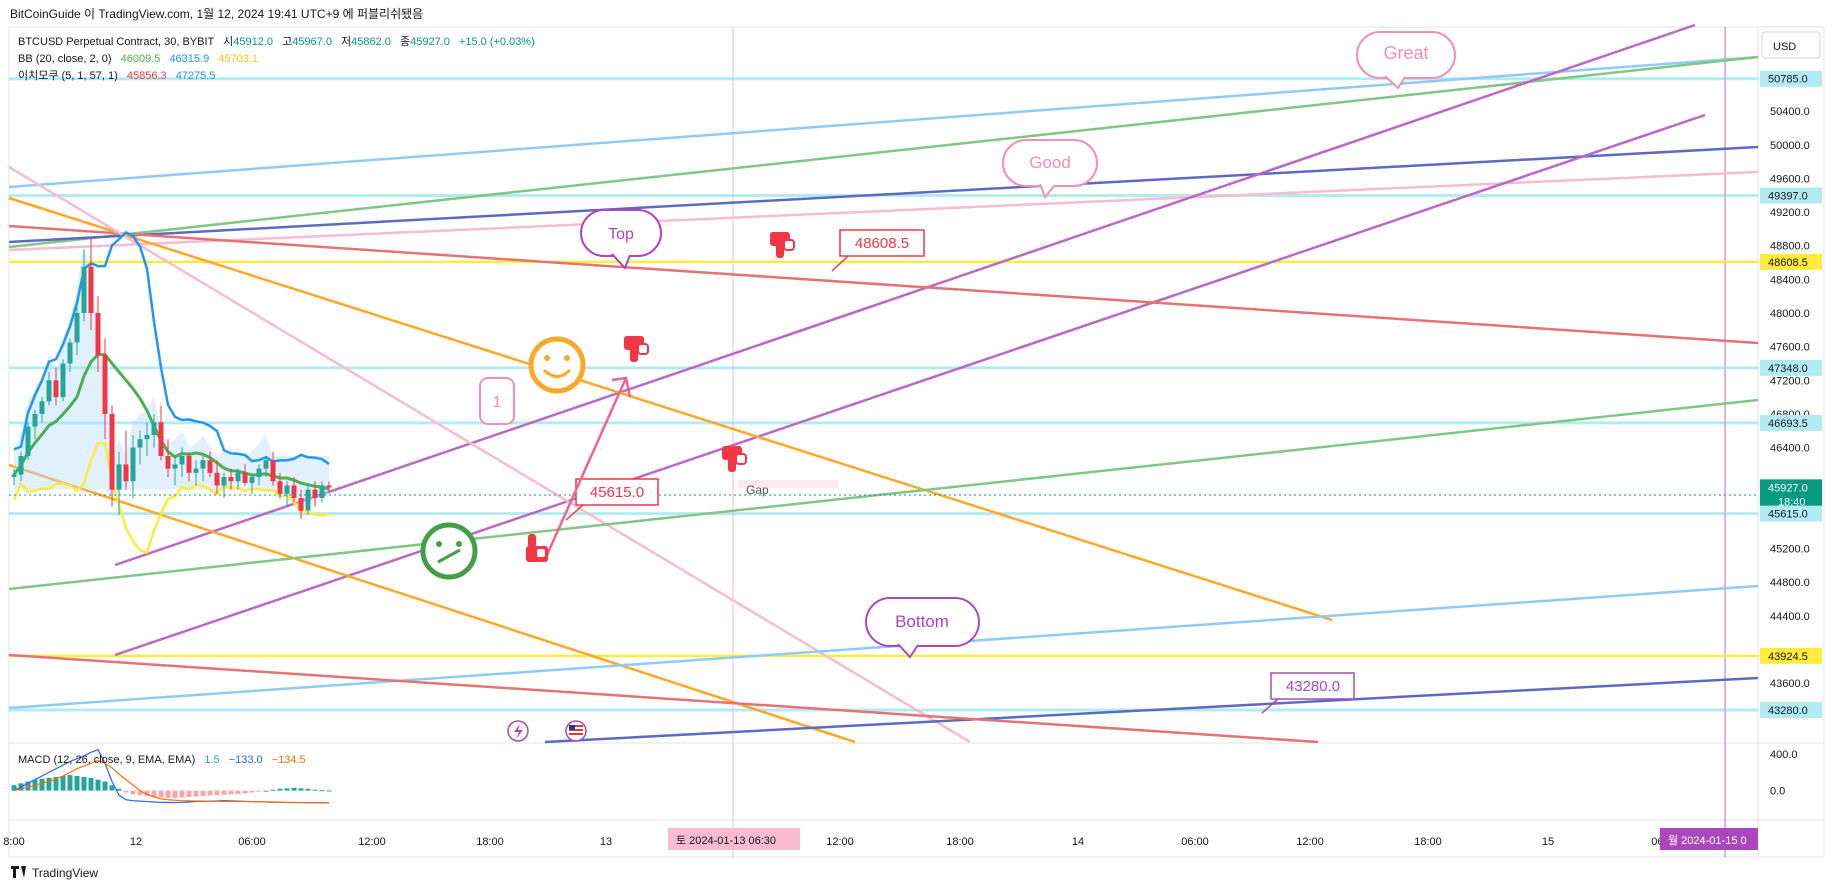  Describe the element at coordinates (518, 731) in the screenshot. I see `lightning-icon` at that location.